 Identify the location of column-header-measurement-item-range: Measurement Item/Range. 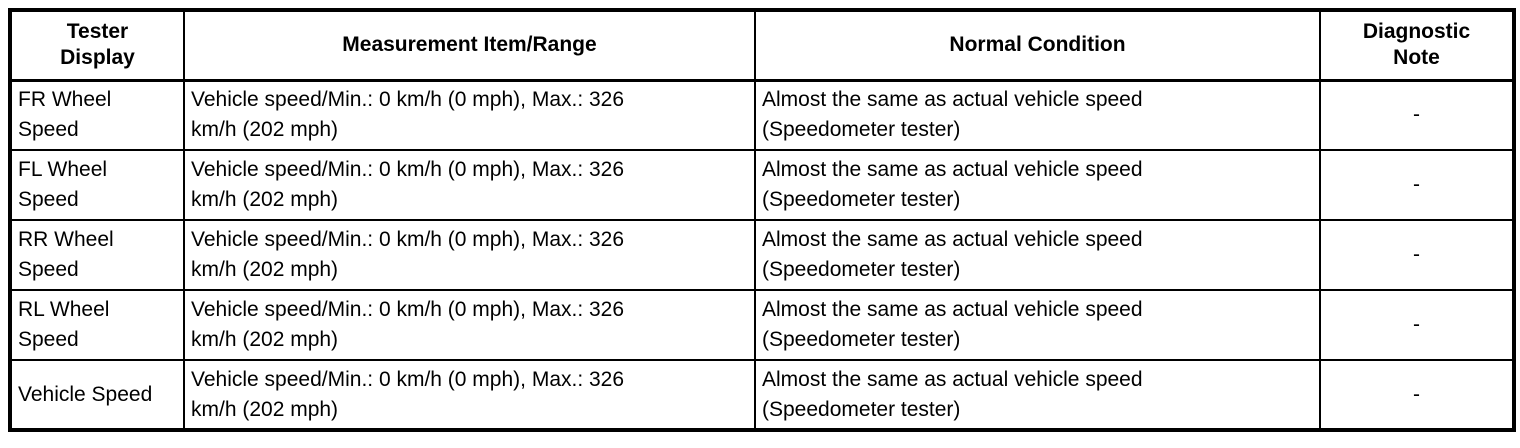
(469, 45).